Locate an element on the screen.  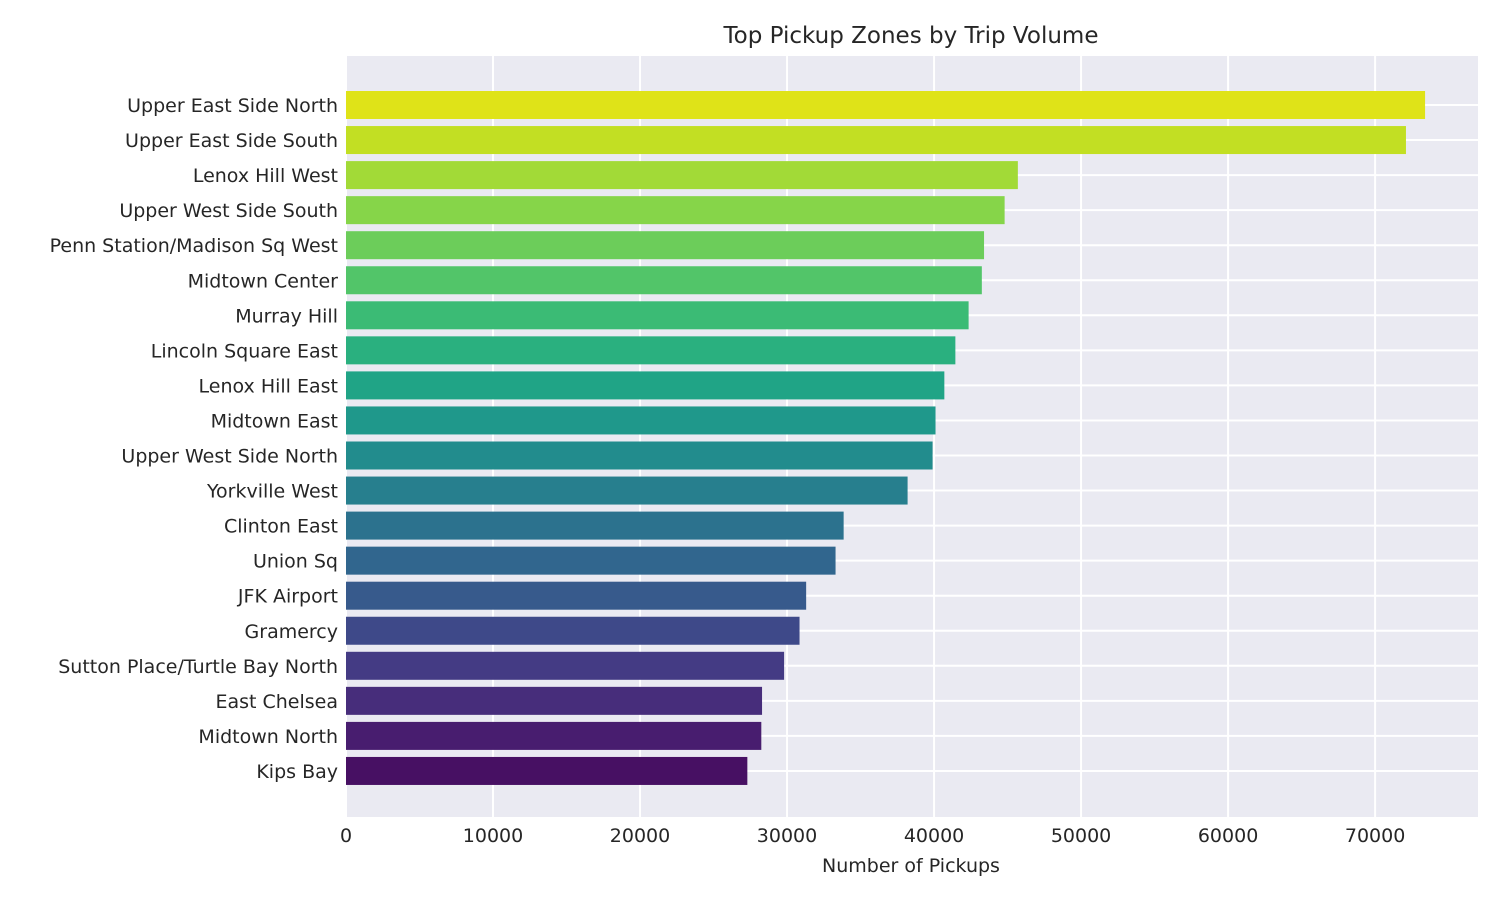
x-tick-label: 50000 is located at coordinates (1081, 836).